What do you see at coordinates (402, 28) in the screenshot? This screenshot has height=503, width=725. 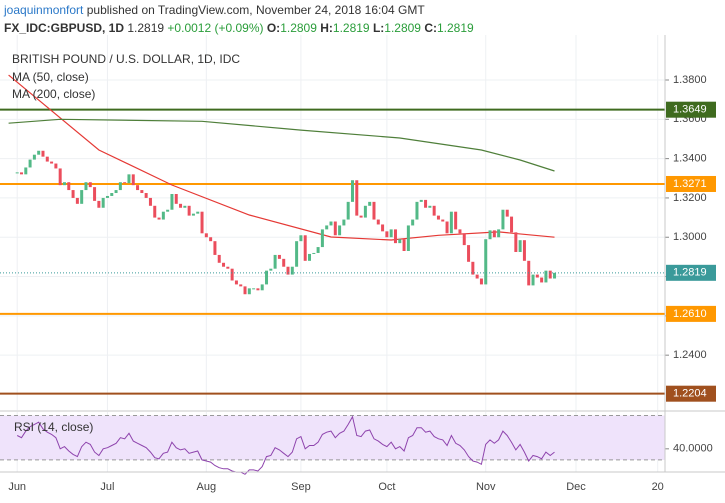 I see `low: 1.2809` at bounding box center [402, 28].